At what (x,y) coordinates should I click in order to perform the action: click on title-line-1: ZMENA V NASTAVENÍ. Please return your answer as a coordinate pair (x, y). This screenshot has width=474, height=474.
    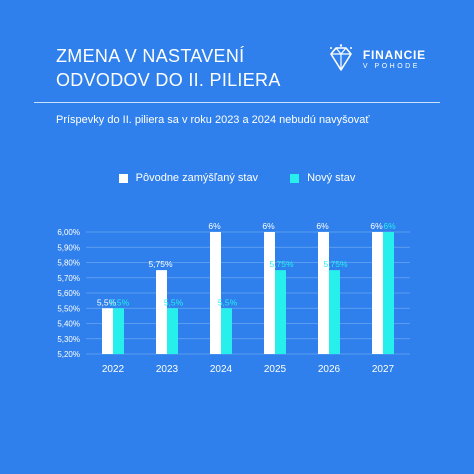
    Looking at the image, I should click on (150, 56).